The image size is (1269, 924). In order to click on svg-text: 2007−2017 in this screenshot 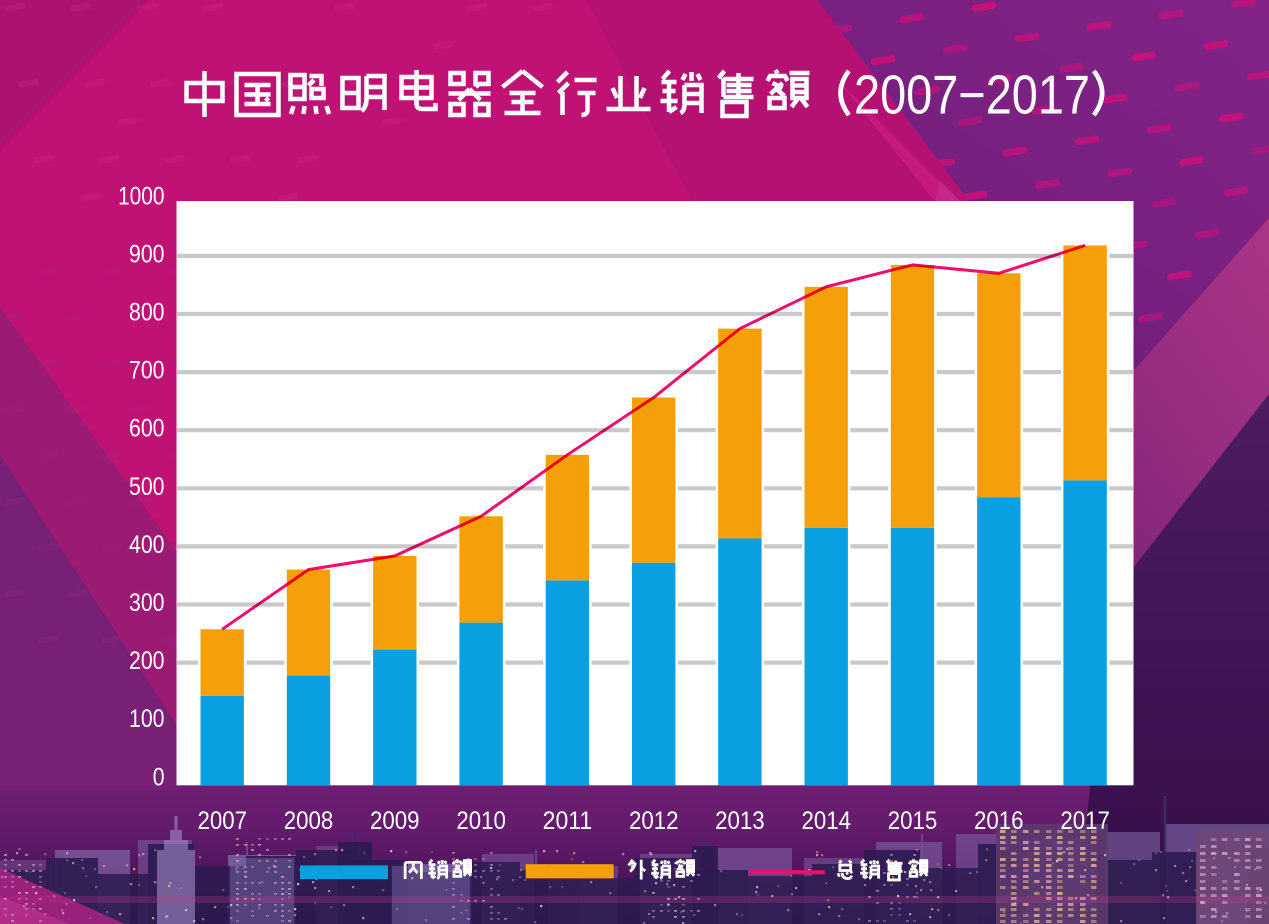, I will do `click(972, 94)`.